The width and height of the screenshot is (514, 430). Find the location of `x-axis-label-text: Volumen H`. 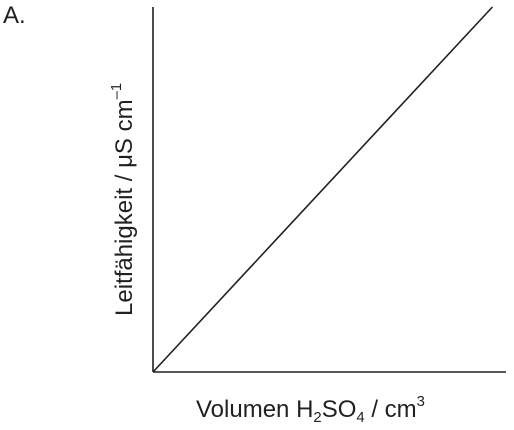

x-axis-label-text: Volumen H is located at coordinates (255, 409).